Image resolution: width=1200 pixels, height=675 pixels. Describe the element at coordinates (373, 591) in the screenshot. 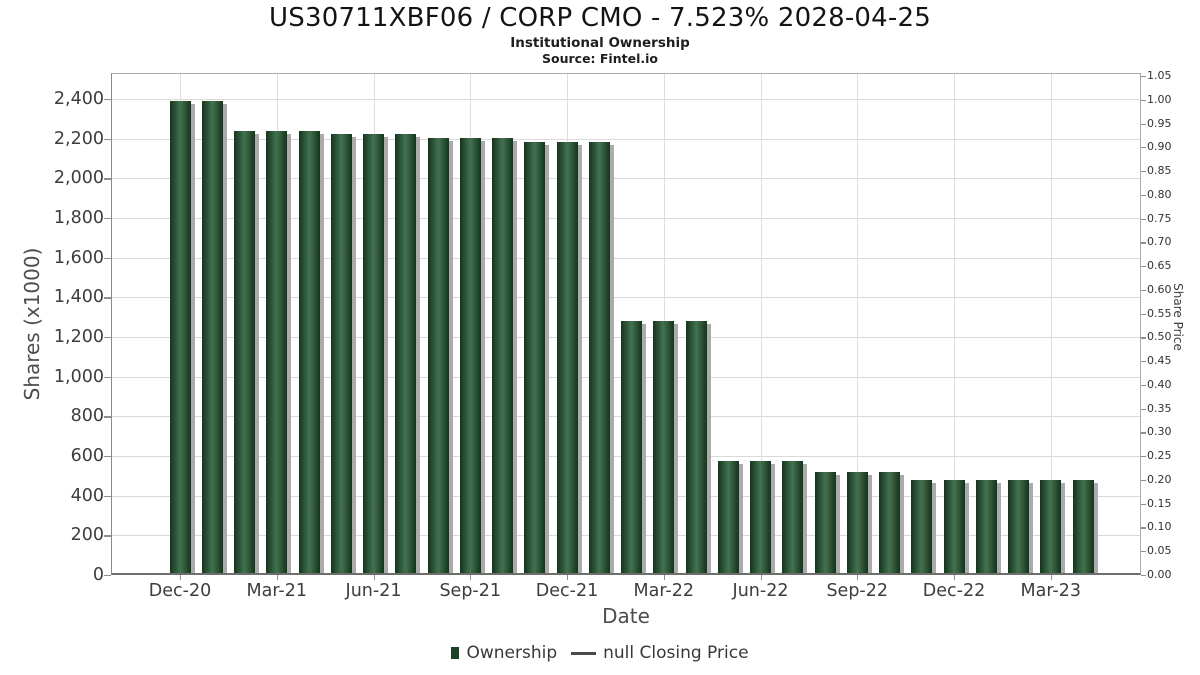

I see `x-tick-label: Jun-21` at that location.